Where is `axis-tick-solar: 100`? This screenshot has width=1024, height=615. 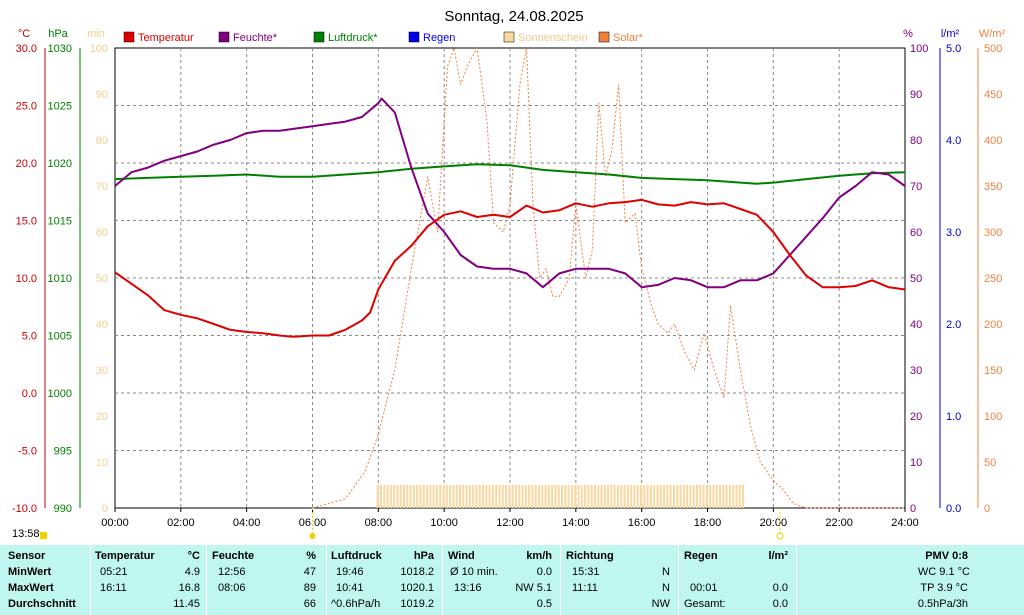 axis-tick-solar: 100 is located at coordinates (993, 417).